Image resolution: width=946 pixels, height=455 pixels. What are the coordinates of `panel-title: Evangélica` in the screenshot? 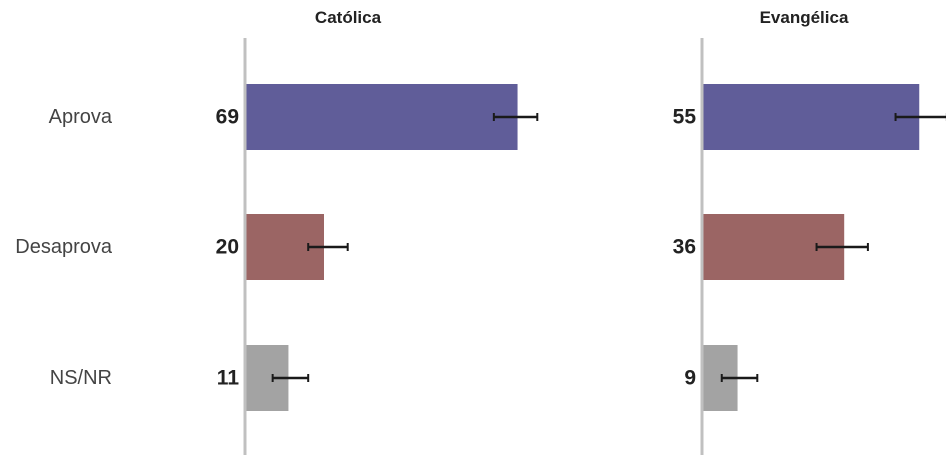 It's located at (804, 17).